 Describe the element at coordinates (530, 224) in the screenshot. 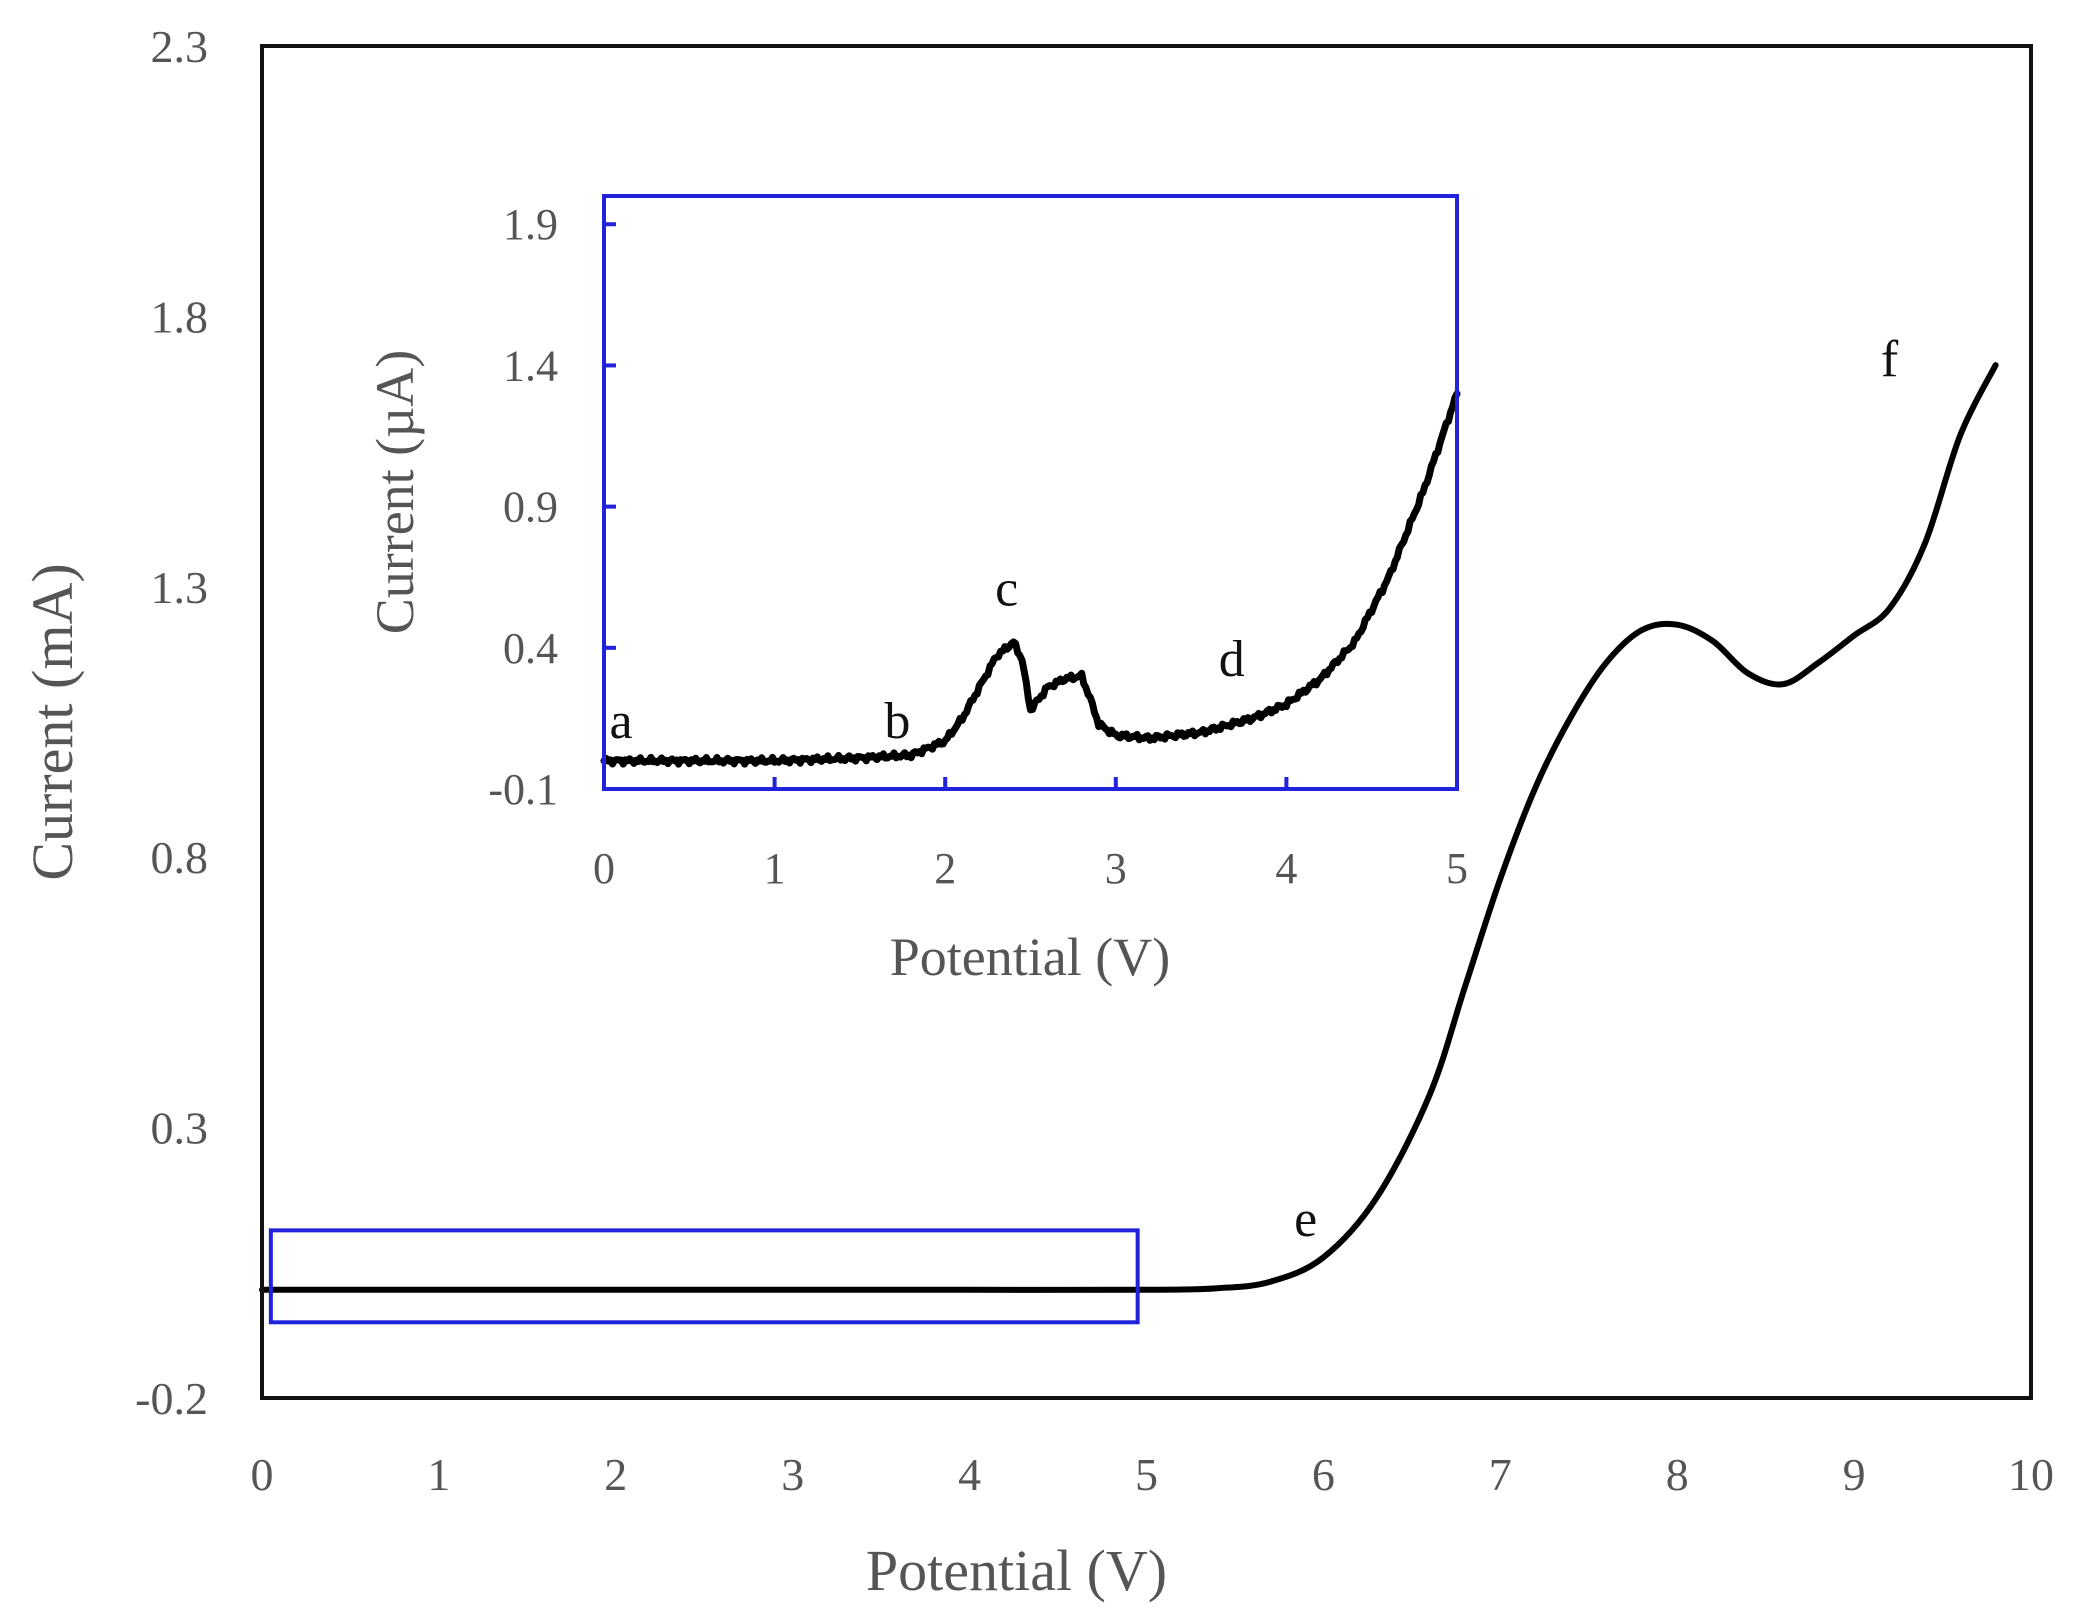

I see `inset-y-tick-label: 1.9` at that location.